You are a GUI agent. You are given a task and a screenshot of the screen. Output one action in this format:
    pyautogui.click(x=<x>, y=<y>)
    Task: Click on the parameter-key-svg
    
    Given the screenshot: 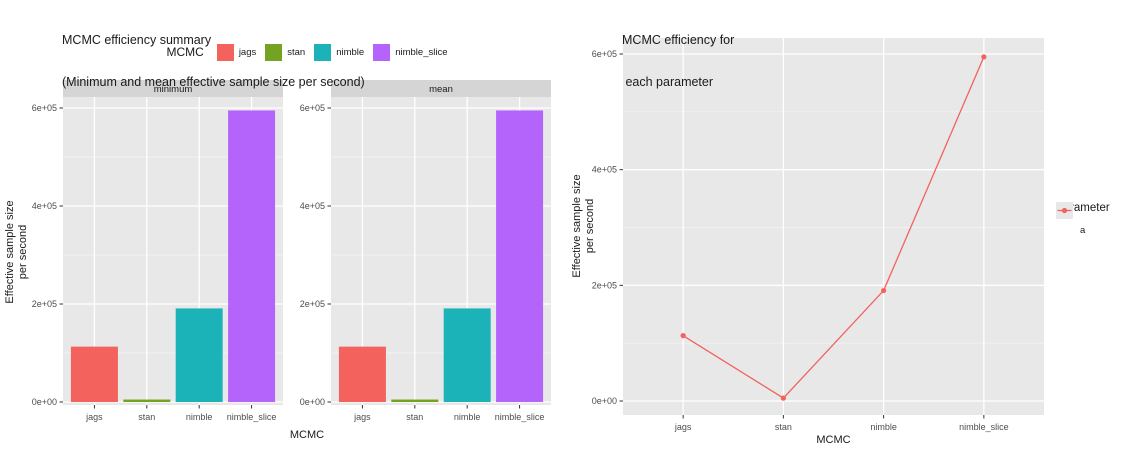 What is the action you would take?
    pyautogui.click(x=1064, y=210)
    